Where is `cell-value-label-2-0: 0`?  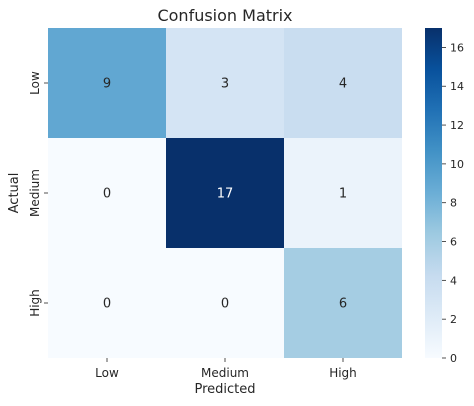 cell-value-label-2-0: 0 is located at coordinates (107, 304).